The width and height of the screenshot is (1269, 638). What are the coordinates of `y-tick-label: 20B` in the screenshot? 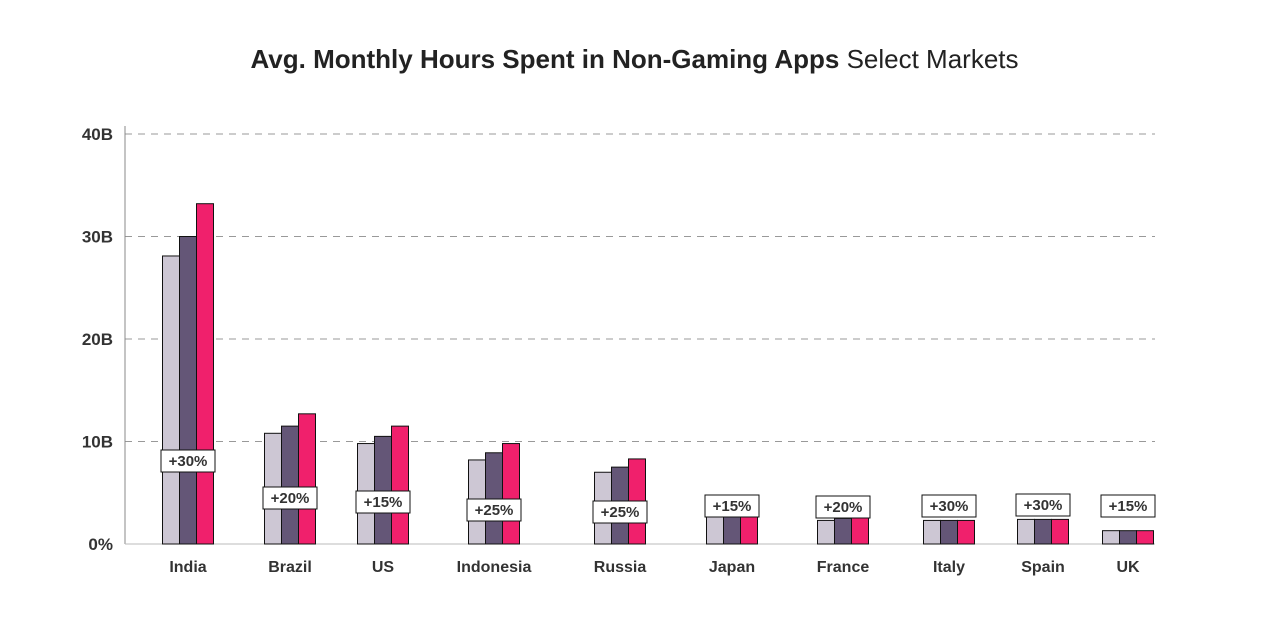 It's located at (97, 339).